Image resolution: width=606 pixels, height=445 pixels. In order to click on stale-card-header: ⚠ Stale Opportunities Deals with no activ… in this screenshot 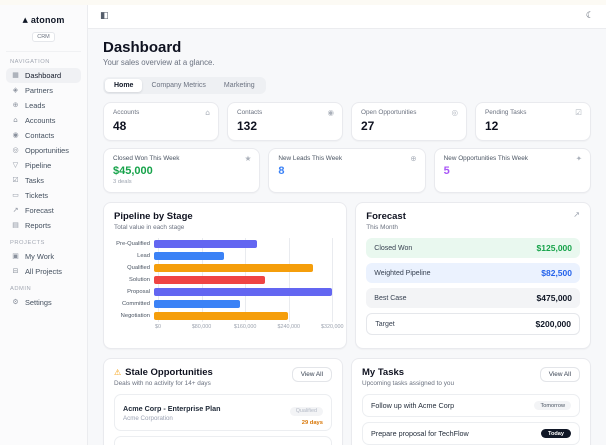, I will do `click(223, 377)`.